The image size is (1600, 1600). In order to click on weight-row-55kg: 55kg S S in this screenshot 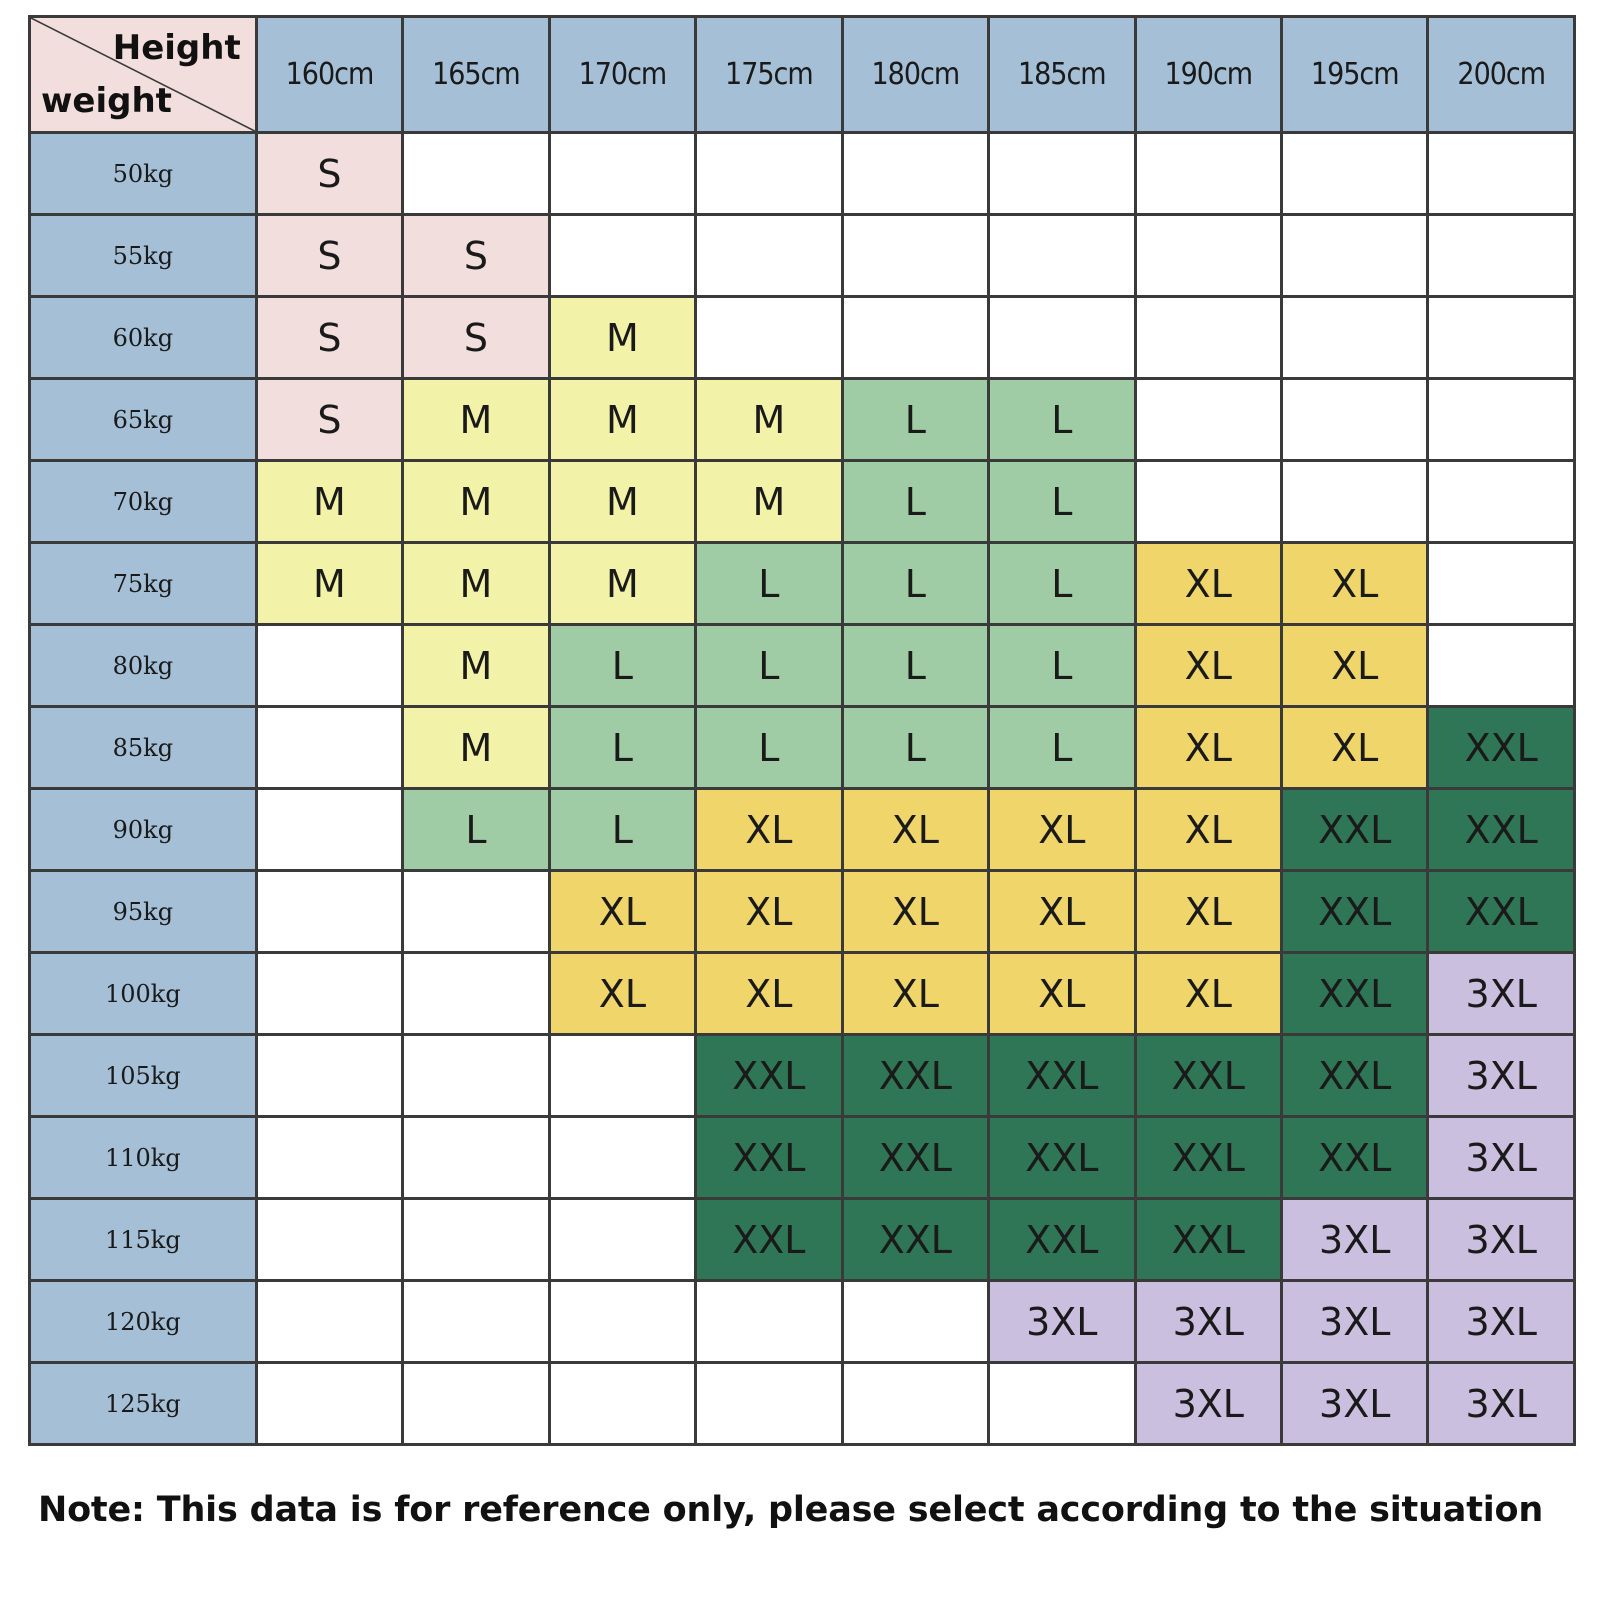, I will do `click(802, 255)`.